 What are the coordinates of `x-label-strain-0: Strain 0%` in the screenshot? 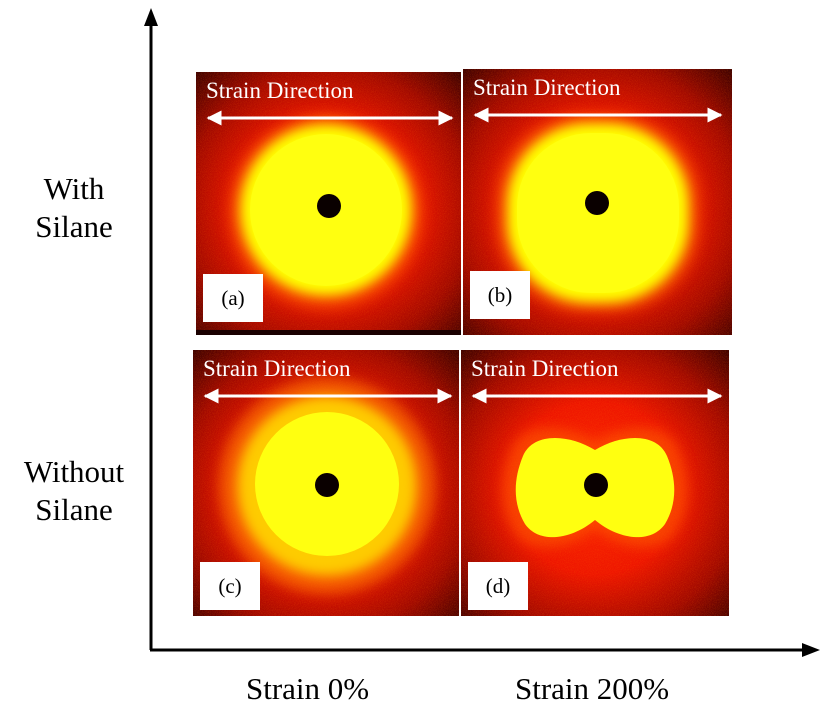 It's located at (308, 688).